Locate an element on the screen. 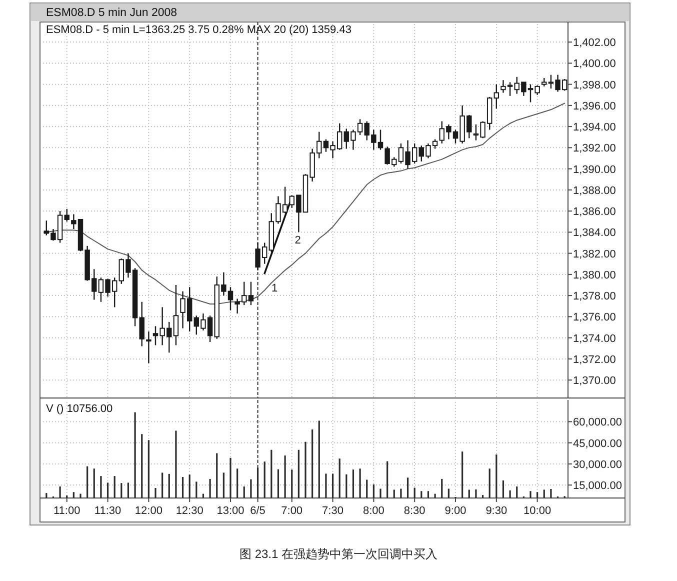 Image resolution: width=677 pixels, height=581 pixels. x-tick-label: 11:30 is located at coordinates (108, 511).